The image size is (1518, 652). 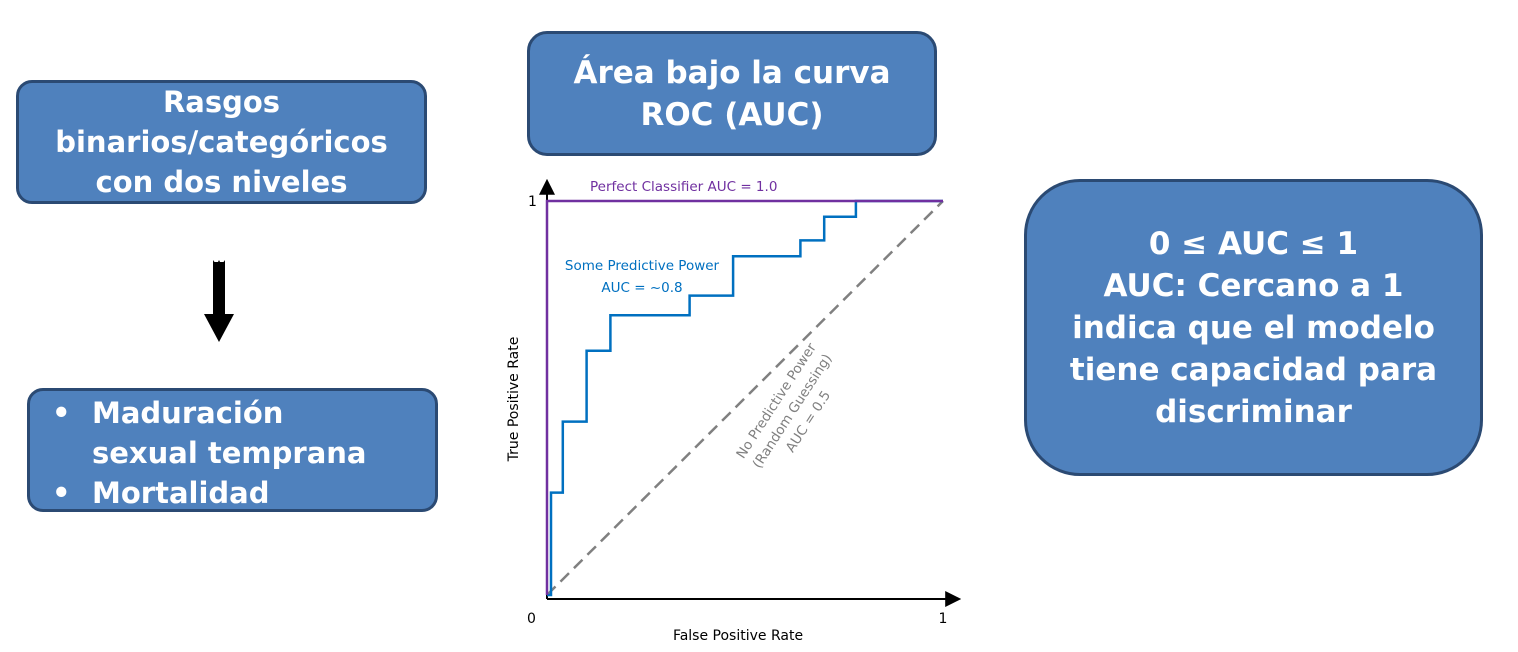 I want to click on x-tick-label-0: 0, so click(x=531, y=619).